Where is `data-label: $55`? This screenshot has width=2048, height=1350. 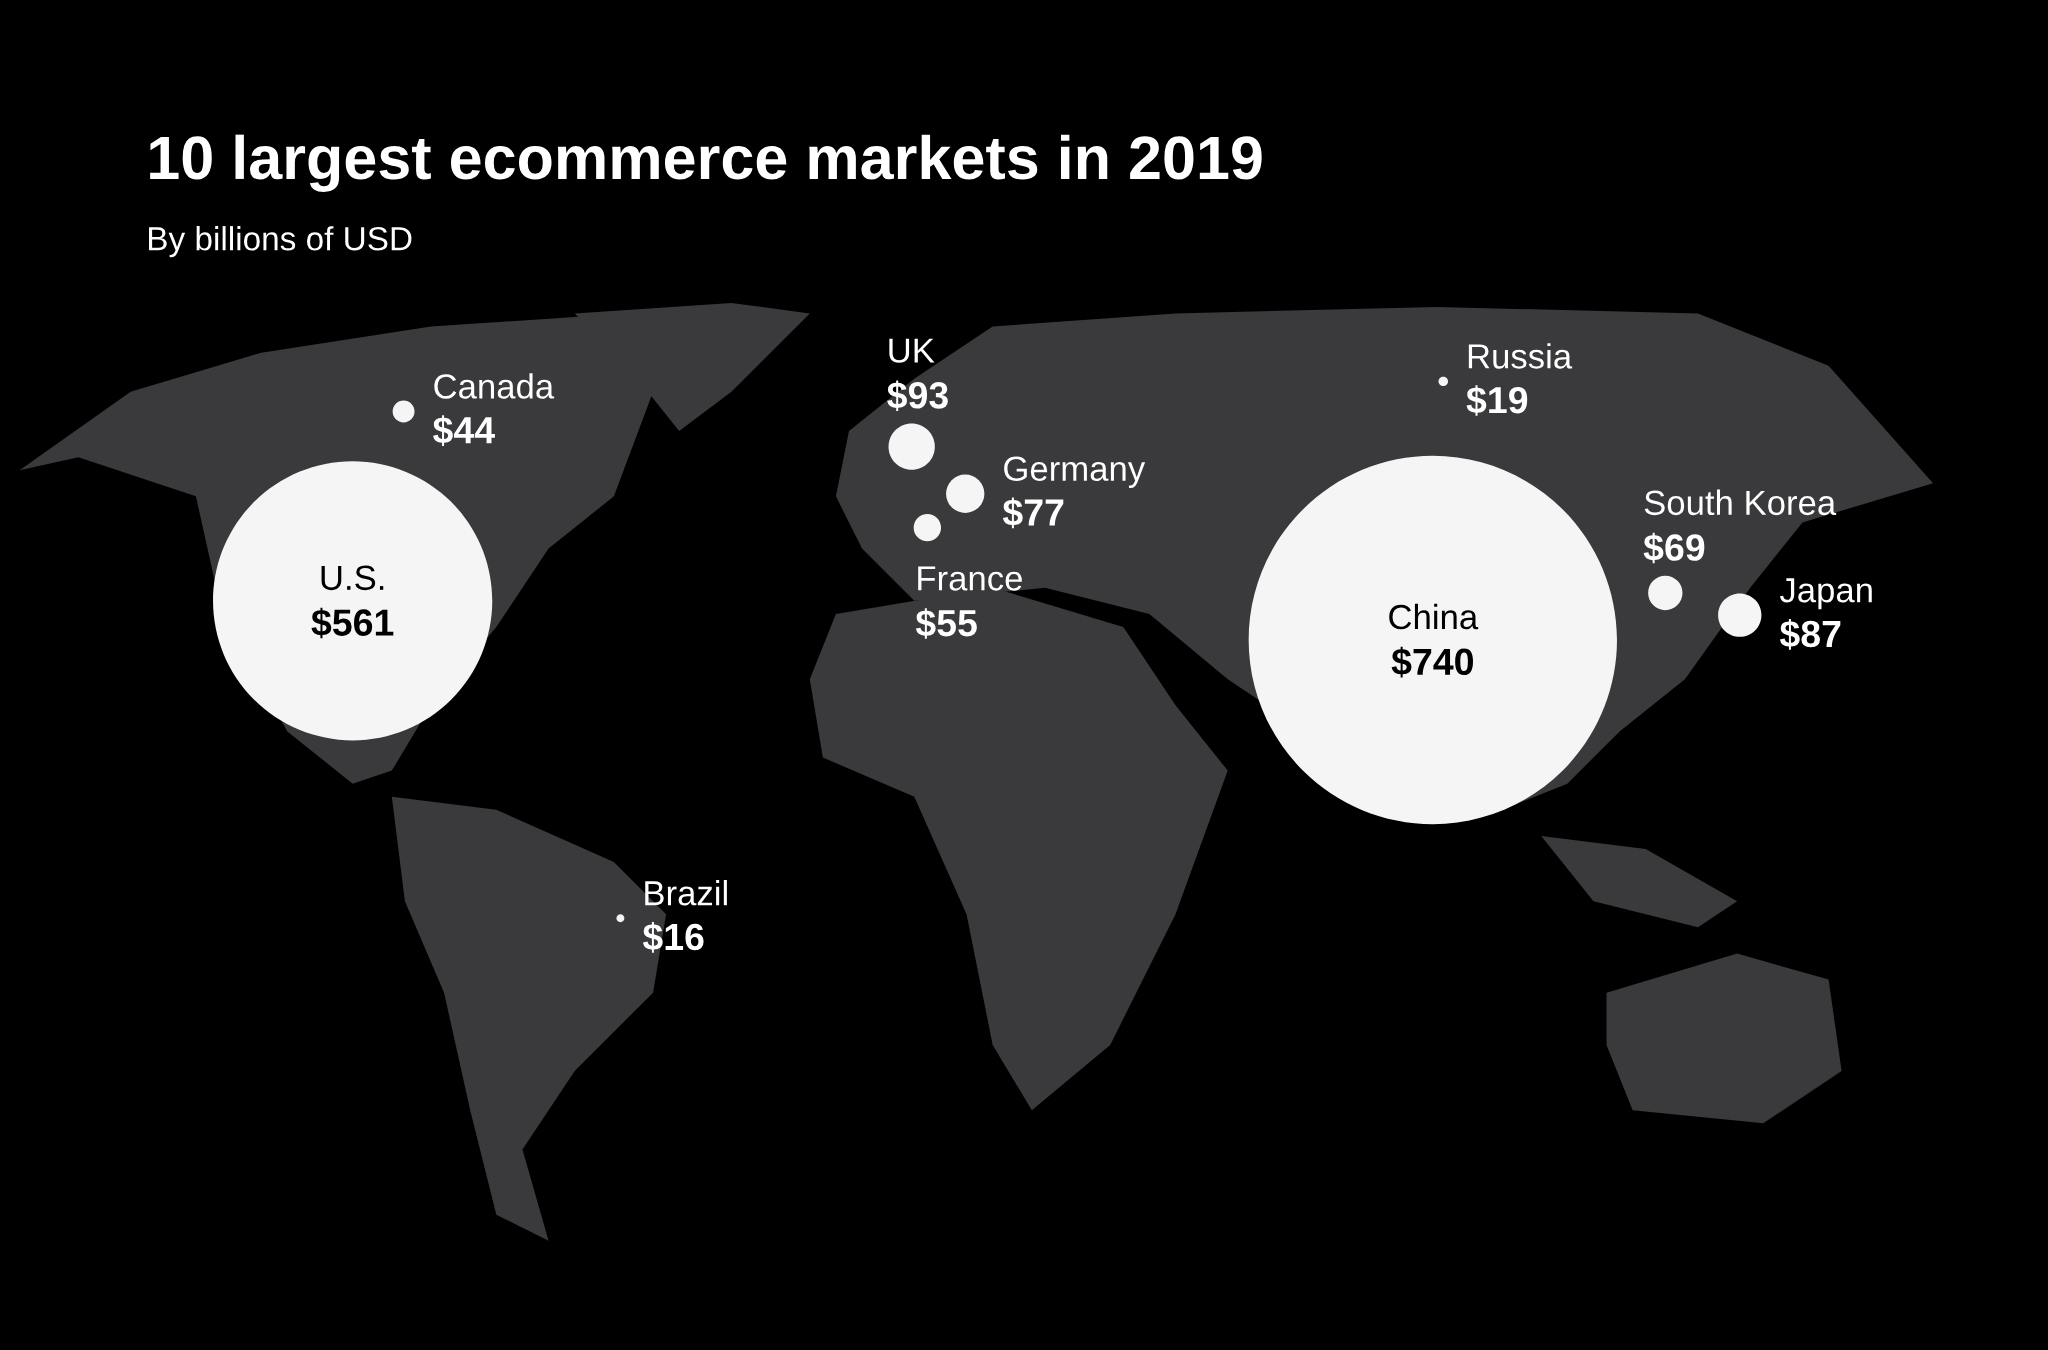 data-label: $55 is located at coordinates (946, 623).